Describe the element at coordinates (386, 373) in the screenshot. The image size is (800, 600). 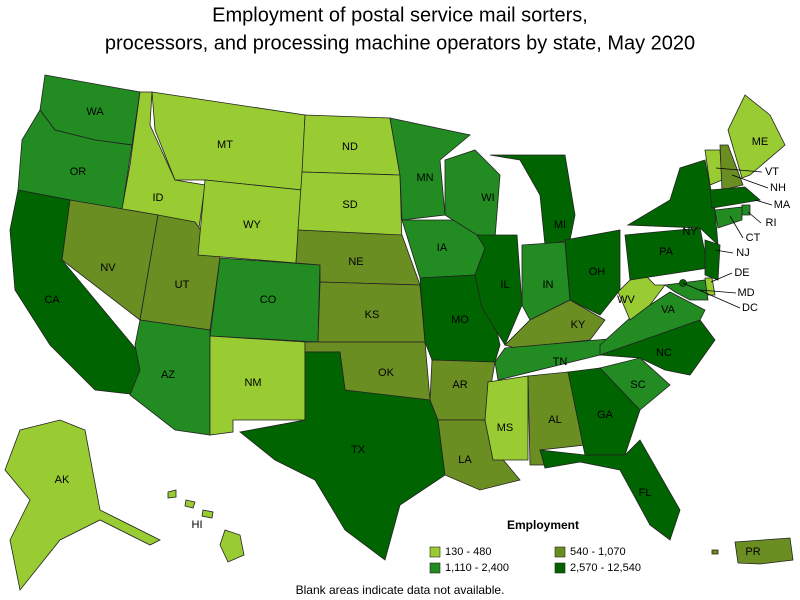
I see `state-label: OK` at that location.